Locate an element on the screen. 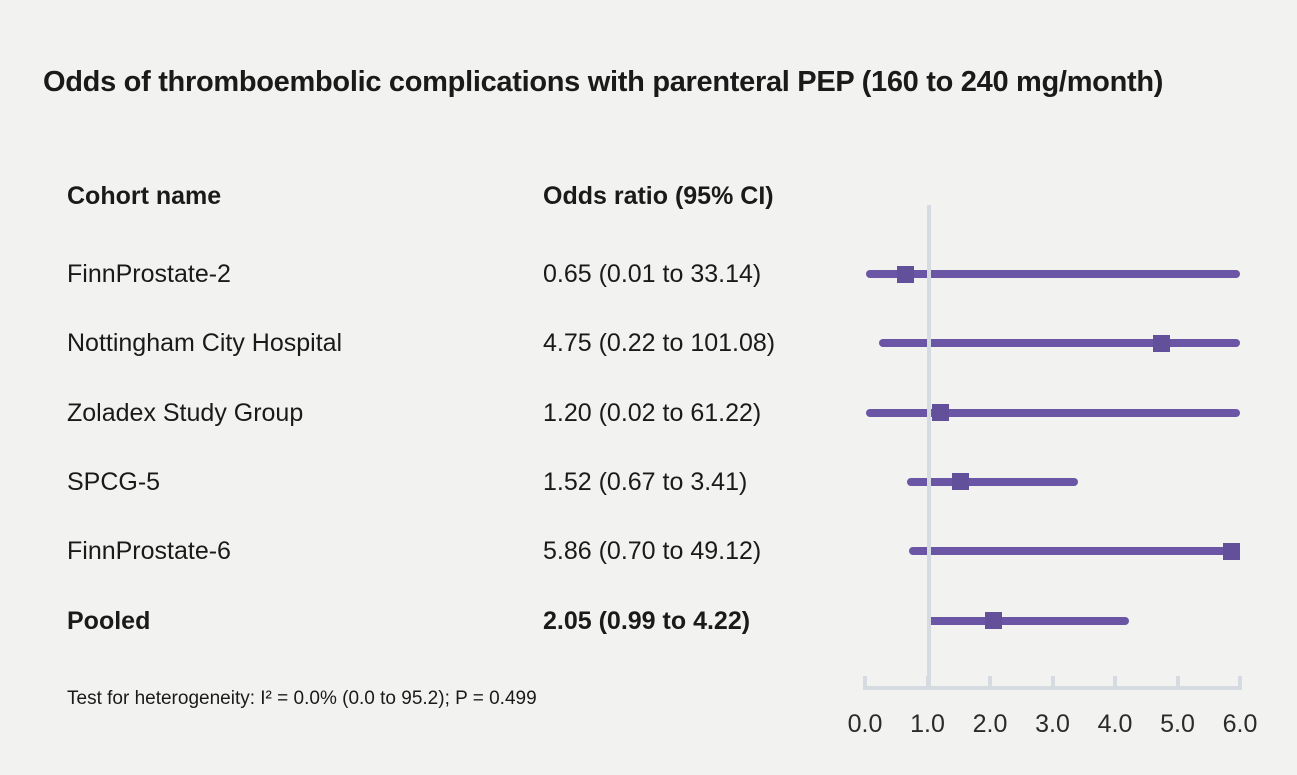 The image size is (1297, 775). x-axis-line is located at coordinates (1052, 688).